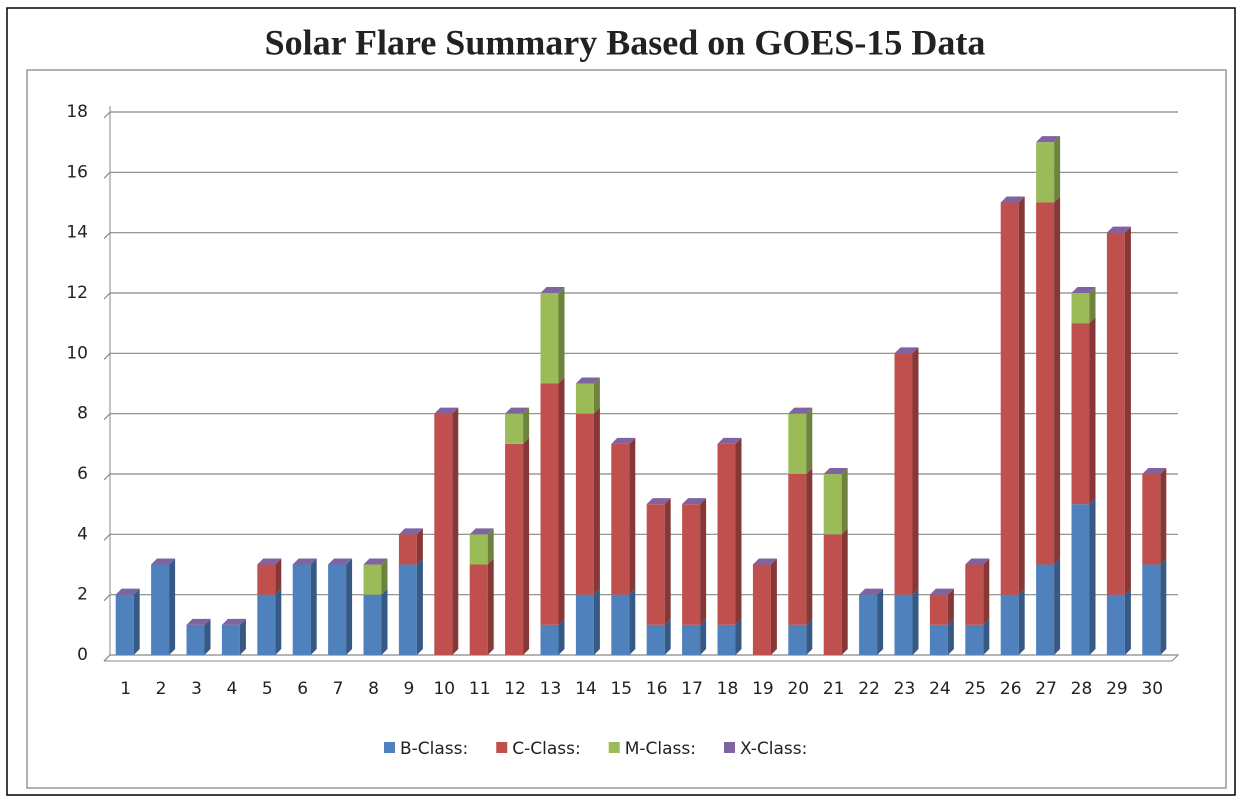 The image size is (1241, 802). Describe the element at coordinates (834, 689) in the screenshot. I see `x-tick-label: 21` at that location.